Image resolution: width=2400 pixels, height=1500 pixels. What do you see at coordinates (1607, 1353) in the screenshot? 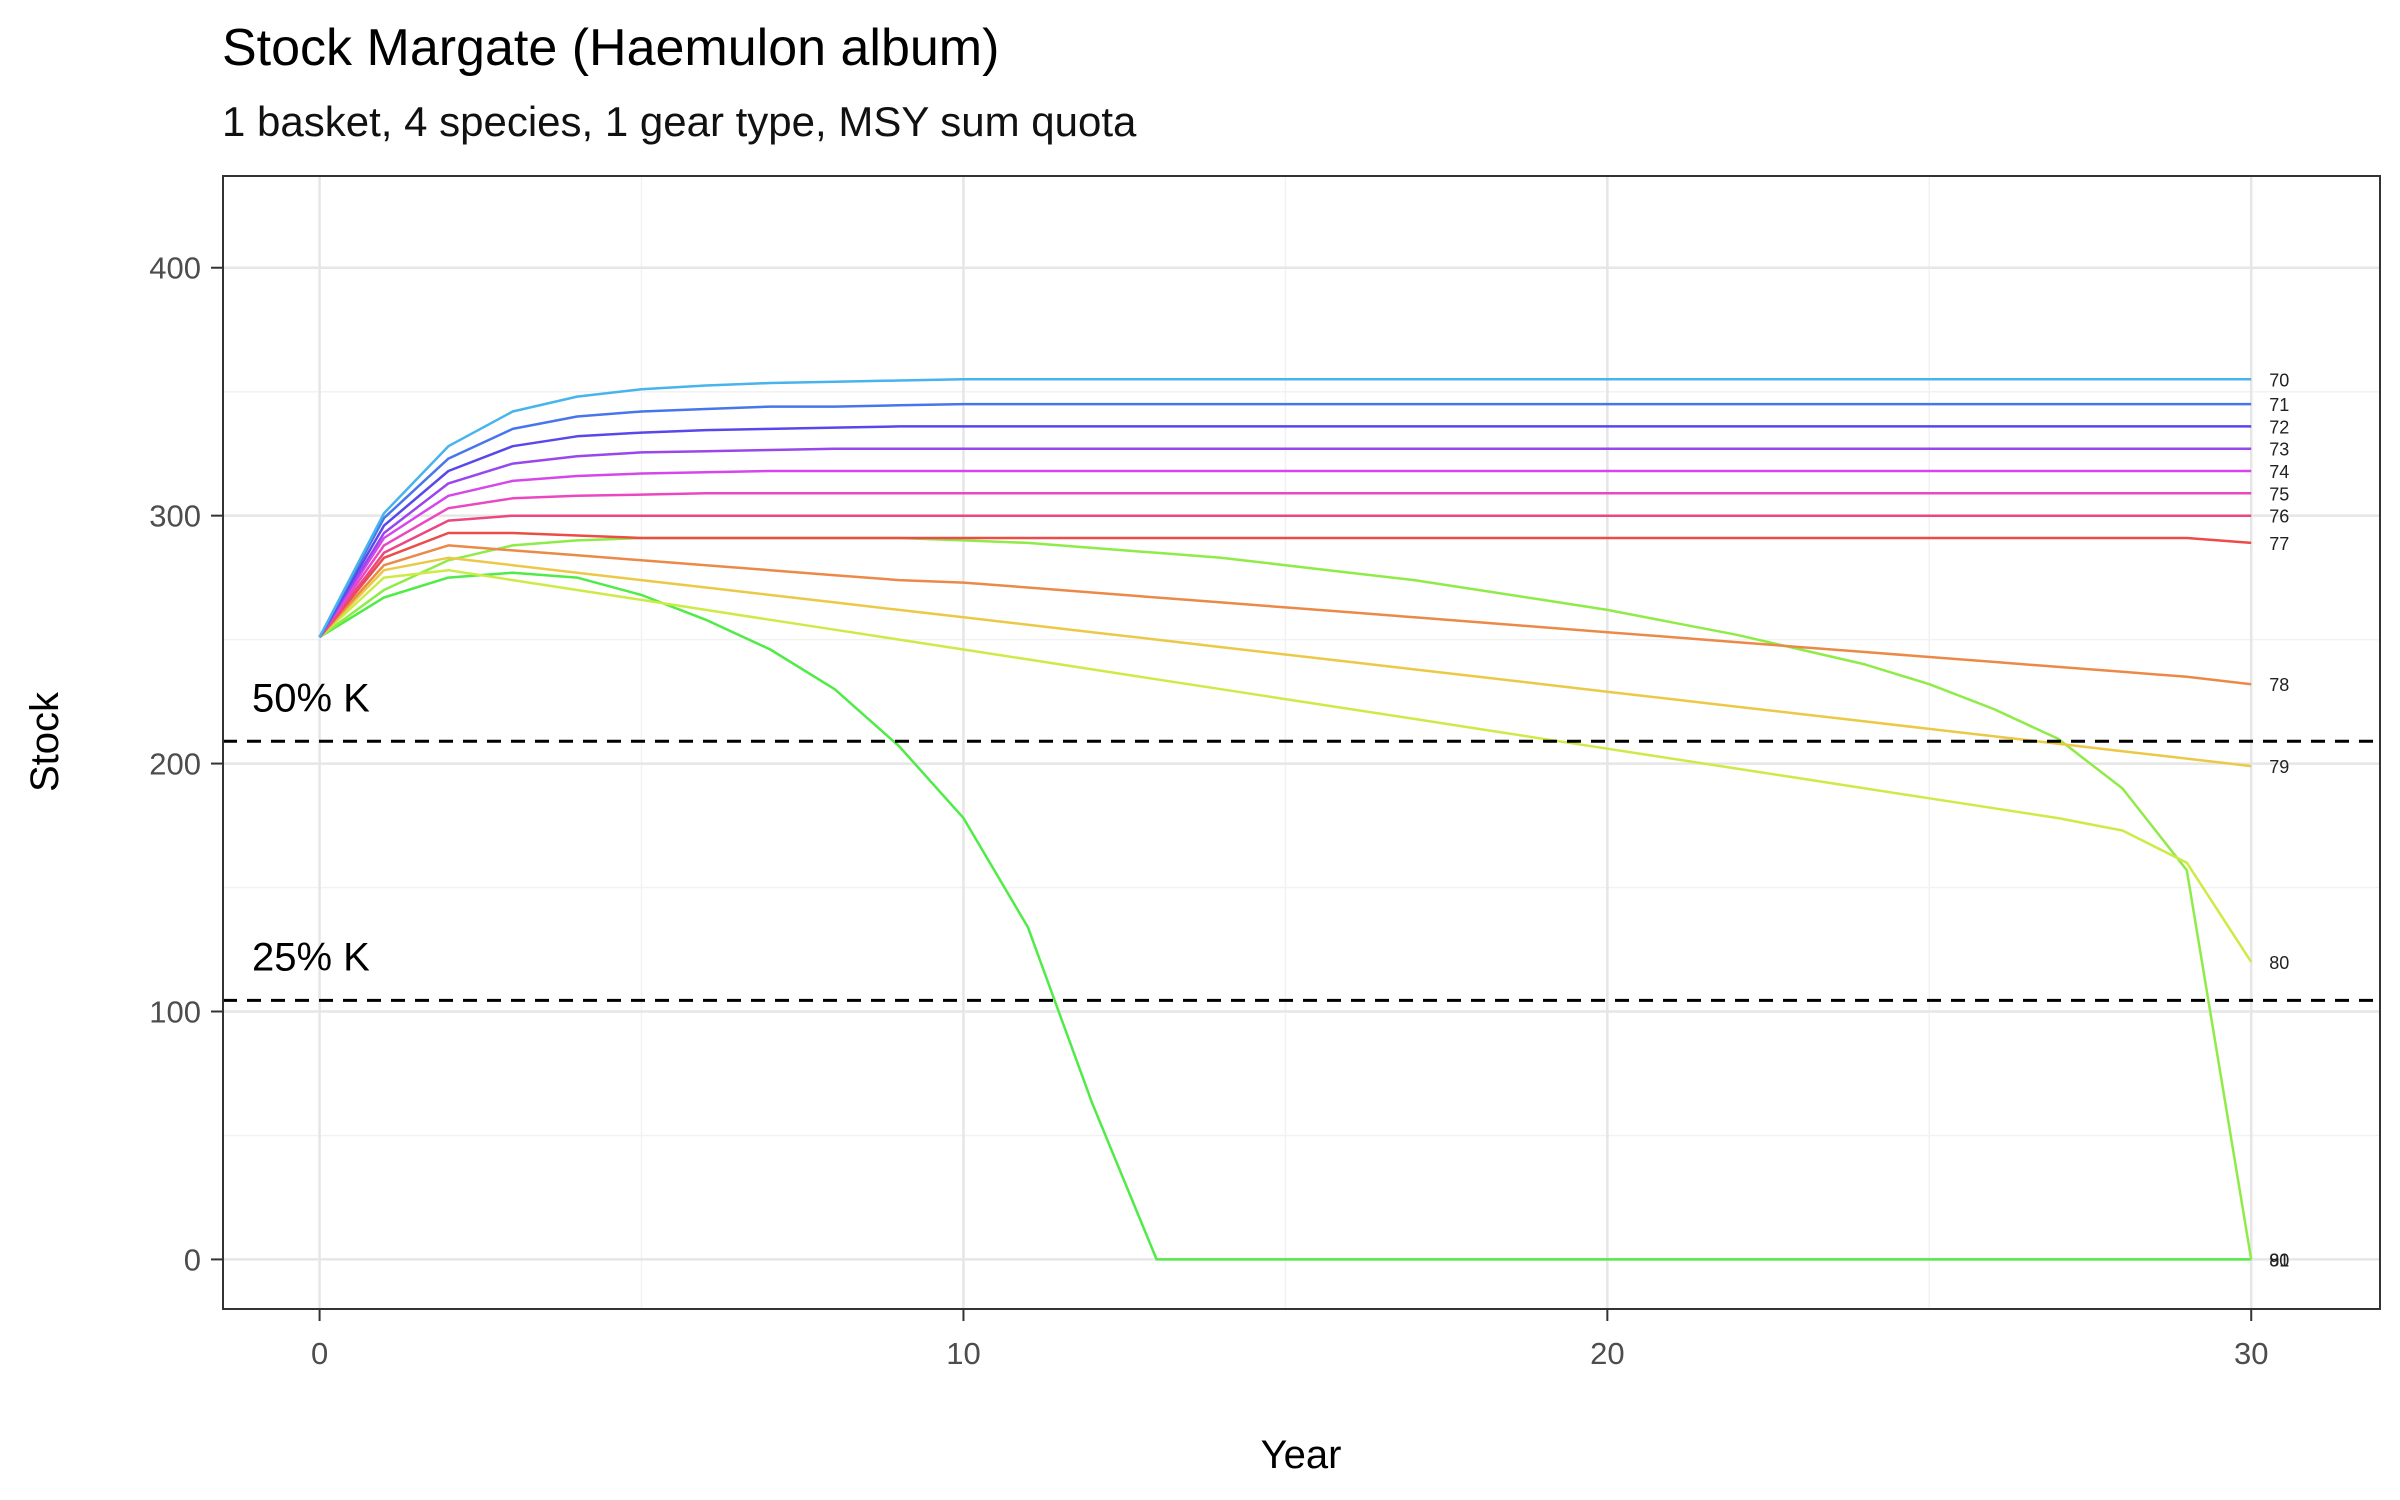
I see `x-tick-label: 20` at bounding box center [1607, 1353].